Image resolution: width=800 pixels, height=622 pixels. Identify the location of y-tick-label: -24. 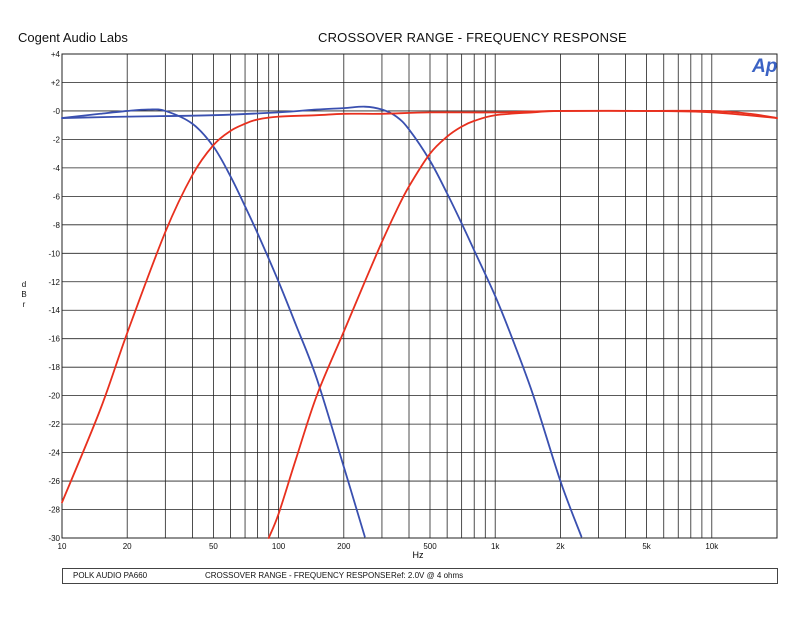
(54, 453).